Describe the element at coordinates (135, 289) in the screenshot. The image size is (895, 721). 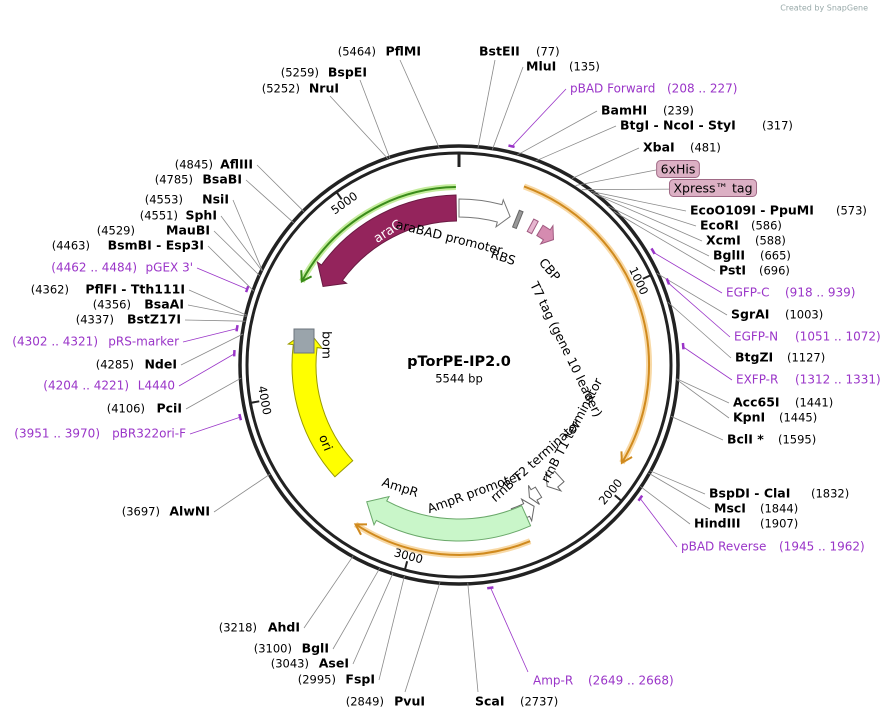
I see `site-name: PflFI - Tth111I` at that location.